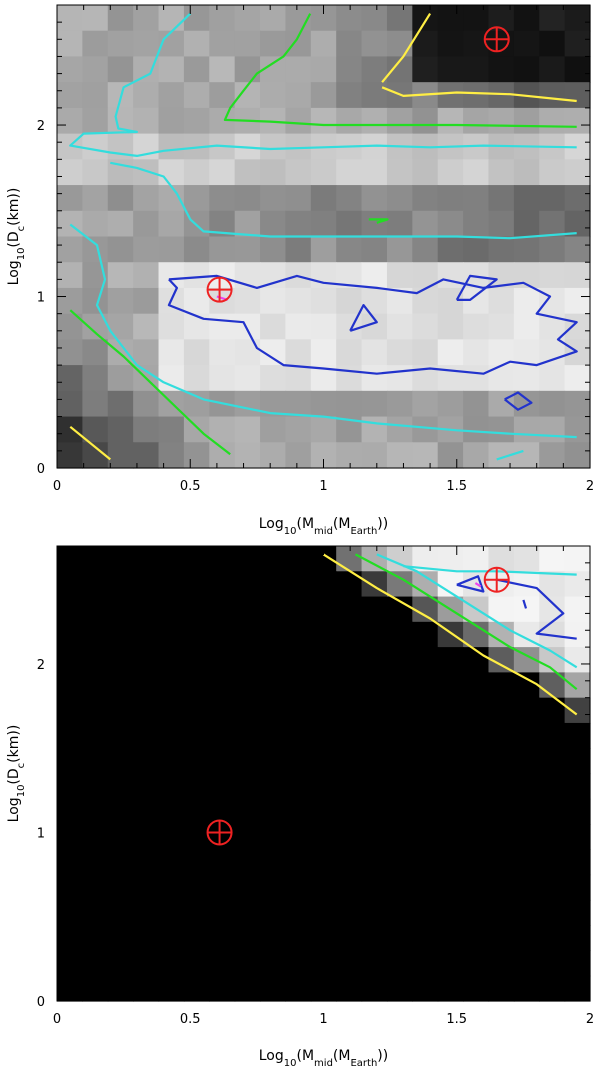 This screenshot has height=1069, width=600. Describe the element at coordinates (57, 1019) in the screenshot. I see `x-tick-label: 0` at that location.